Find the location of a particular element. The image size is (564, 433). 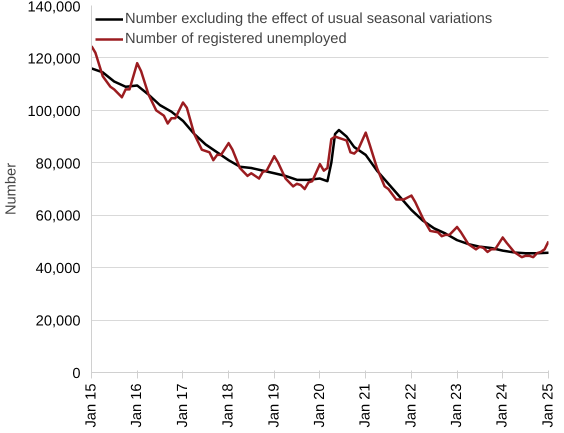

y-tick-label: 40,000 is located at coordinates (58, 269).